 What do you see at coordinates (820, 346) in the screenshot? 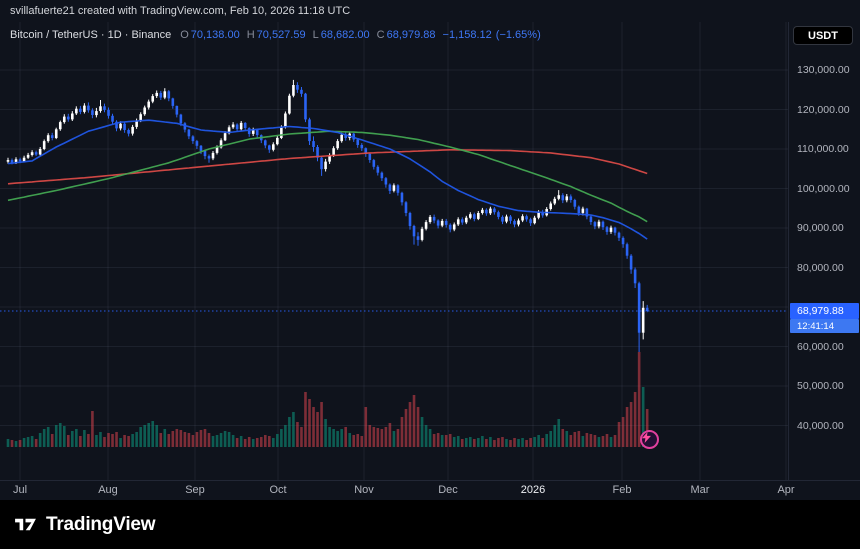
I see `price-tick: 60,000.00` at bounding box center [820, 346].